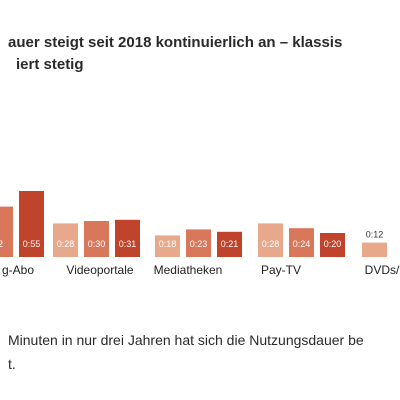 Image resolution: width=400 pixels, height=400 pixels. Describe the element at coordinates (18, 270) in the screenshot. I see `category-label: g-Abo` at that location.